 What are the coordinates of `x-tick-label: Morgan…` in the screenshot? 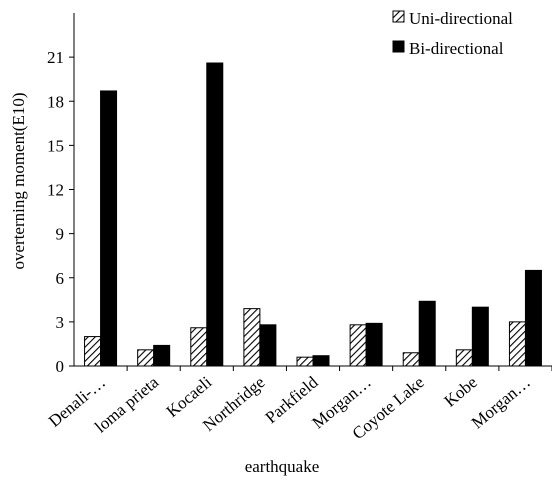 It's located at (501, 403).